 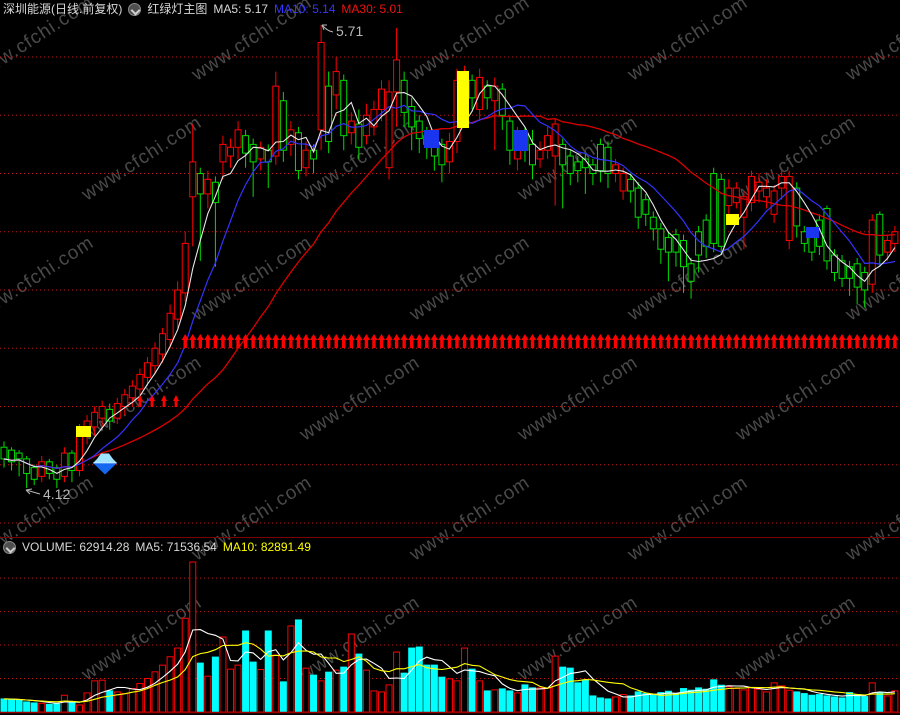 I want to click on diamond-marker-layer, so click(x=105, y=464).